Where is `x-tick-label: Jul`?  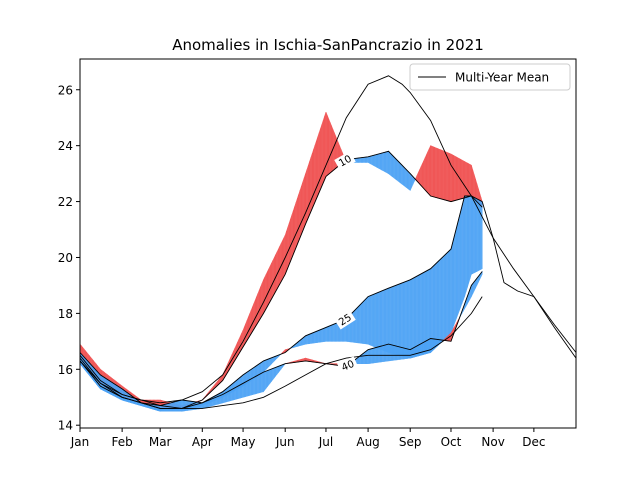 x-tick-label: Jul is located at coordinates (325, 442).